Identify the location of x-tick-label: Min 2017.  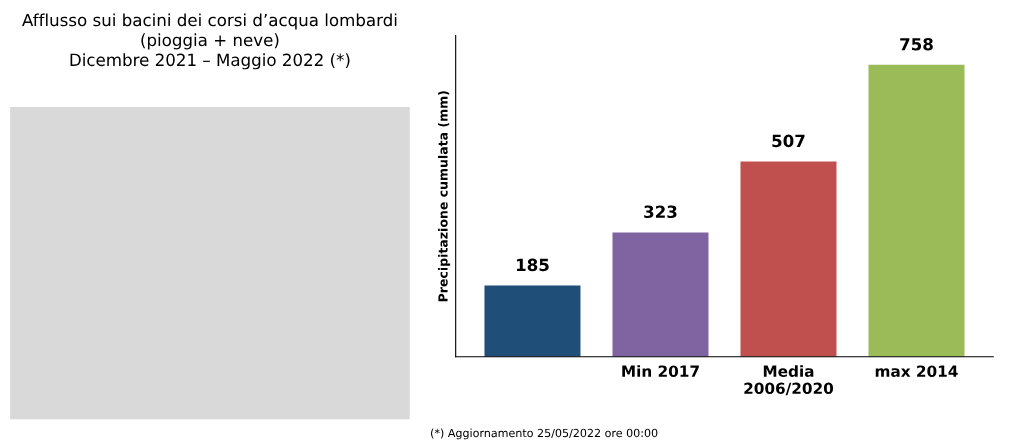
(660, 371).